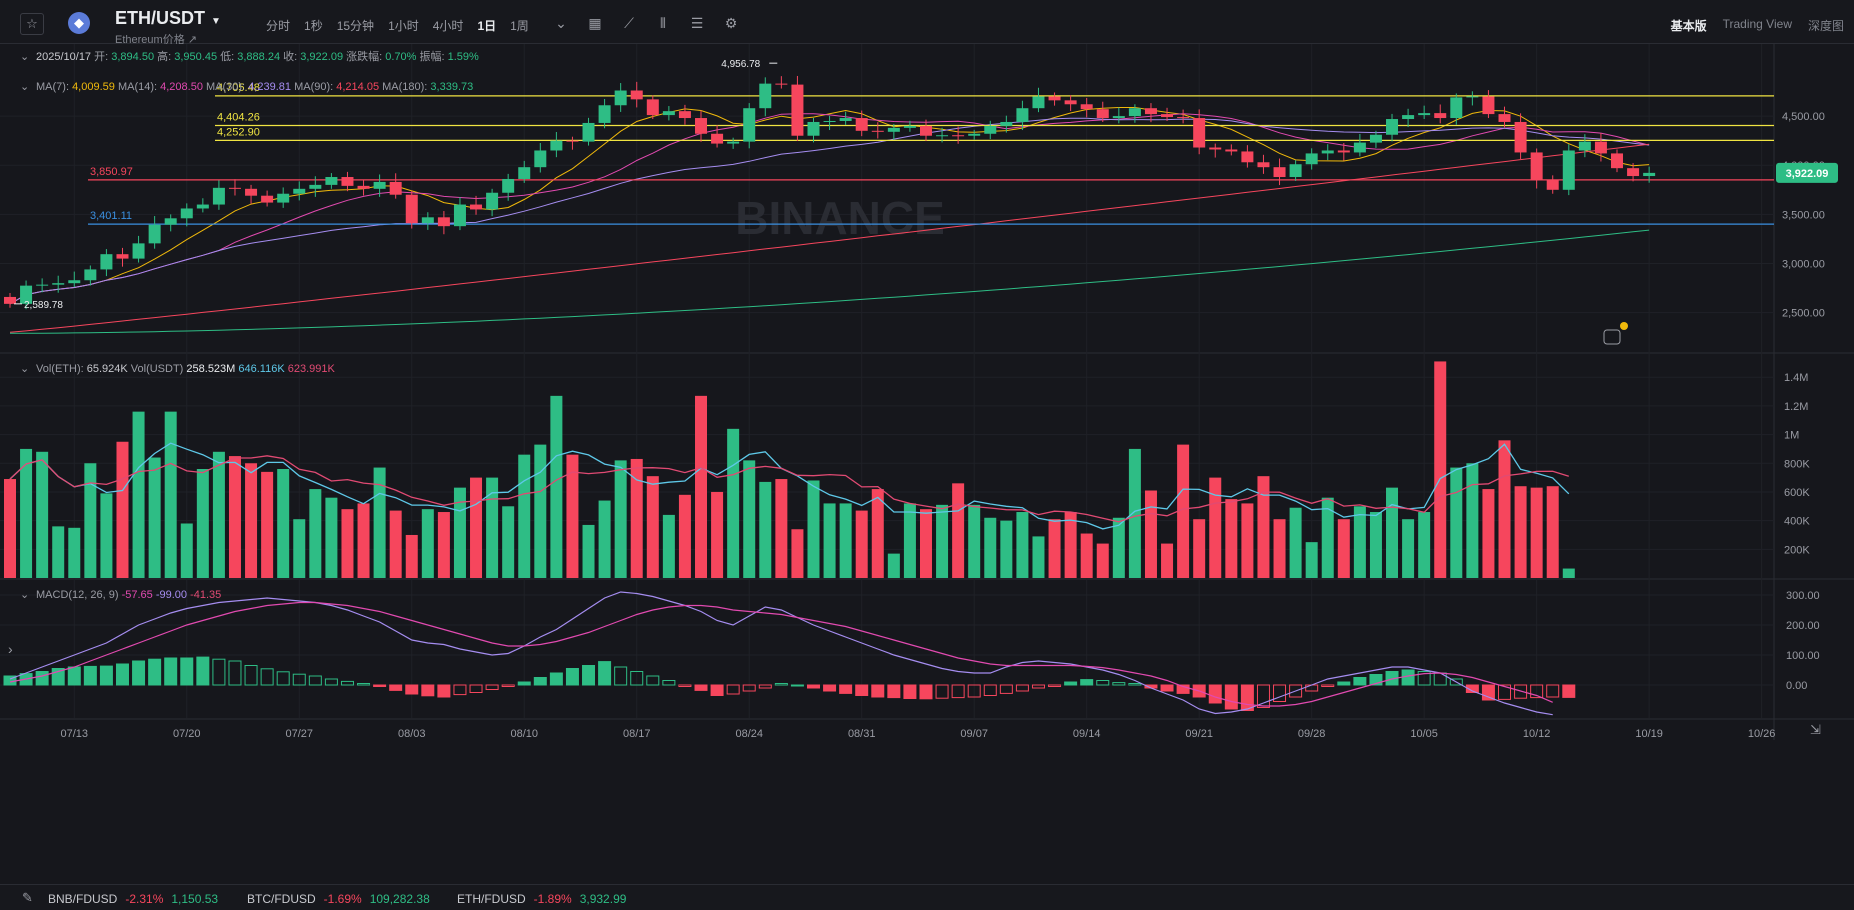 The image size is (1854, 910). I want to click on price-axis-label: 4,500.00, so click(1803, 117).